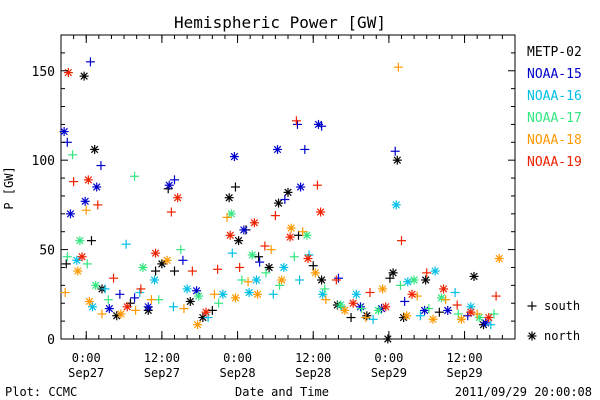  Describe the element at coordinates (313, 373) in the screenshot. I see `x-tick-label-date: Sep28` at that location.